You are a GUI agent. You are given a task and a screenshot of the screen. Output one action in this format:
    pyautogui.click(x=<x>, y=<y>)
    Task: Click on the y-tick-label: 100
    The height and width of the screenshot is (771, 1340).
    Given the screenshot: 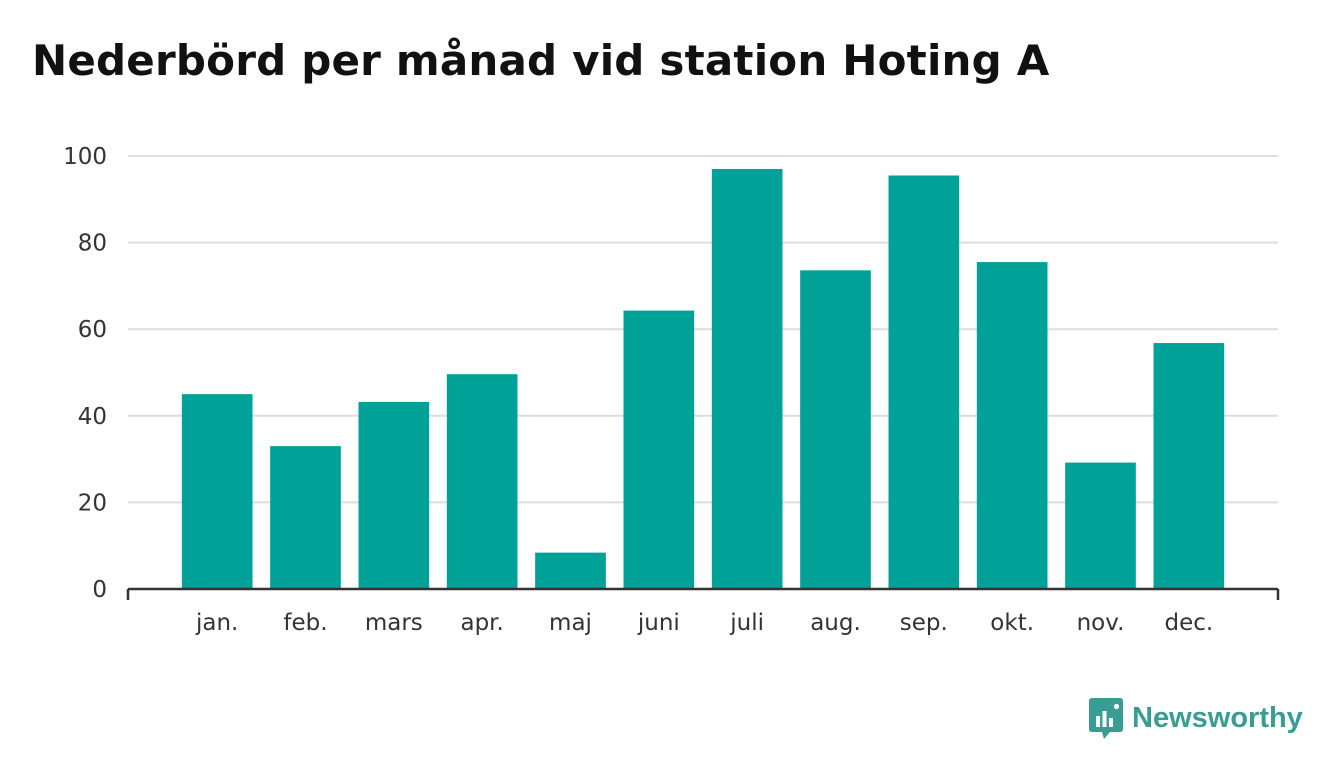 What is the action you would take?
    pyautogui.click(x=85, y=157)
    